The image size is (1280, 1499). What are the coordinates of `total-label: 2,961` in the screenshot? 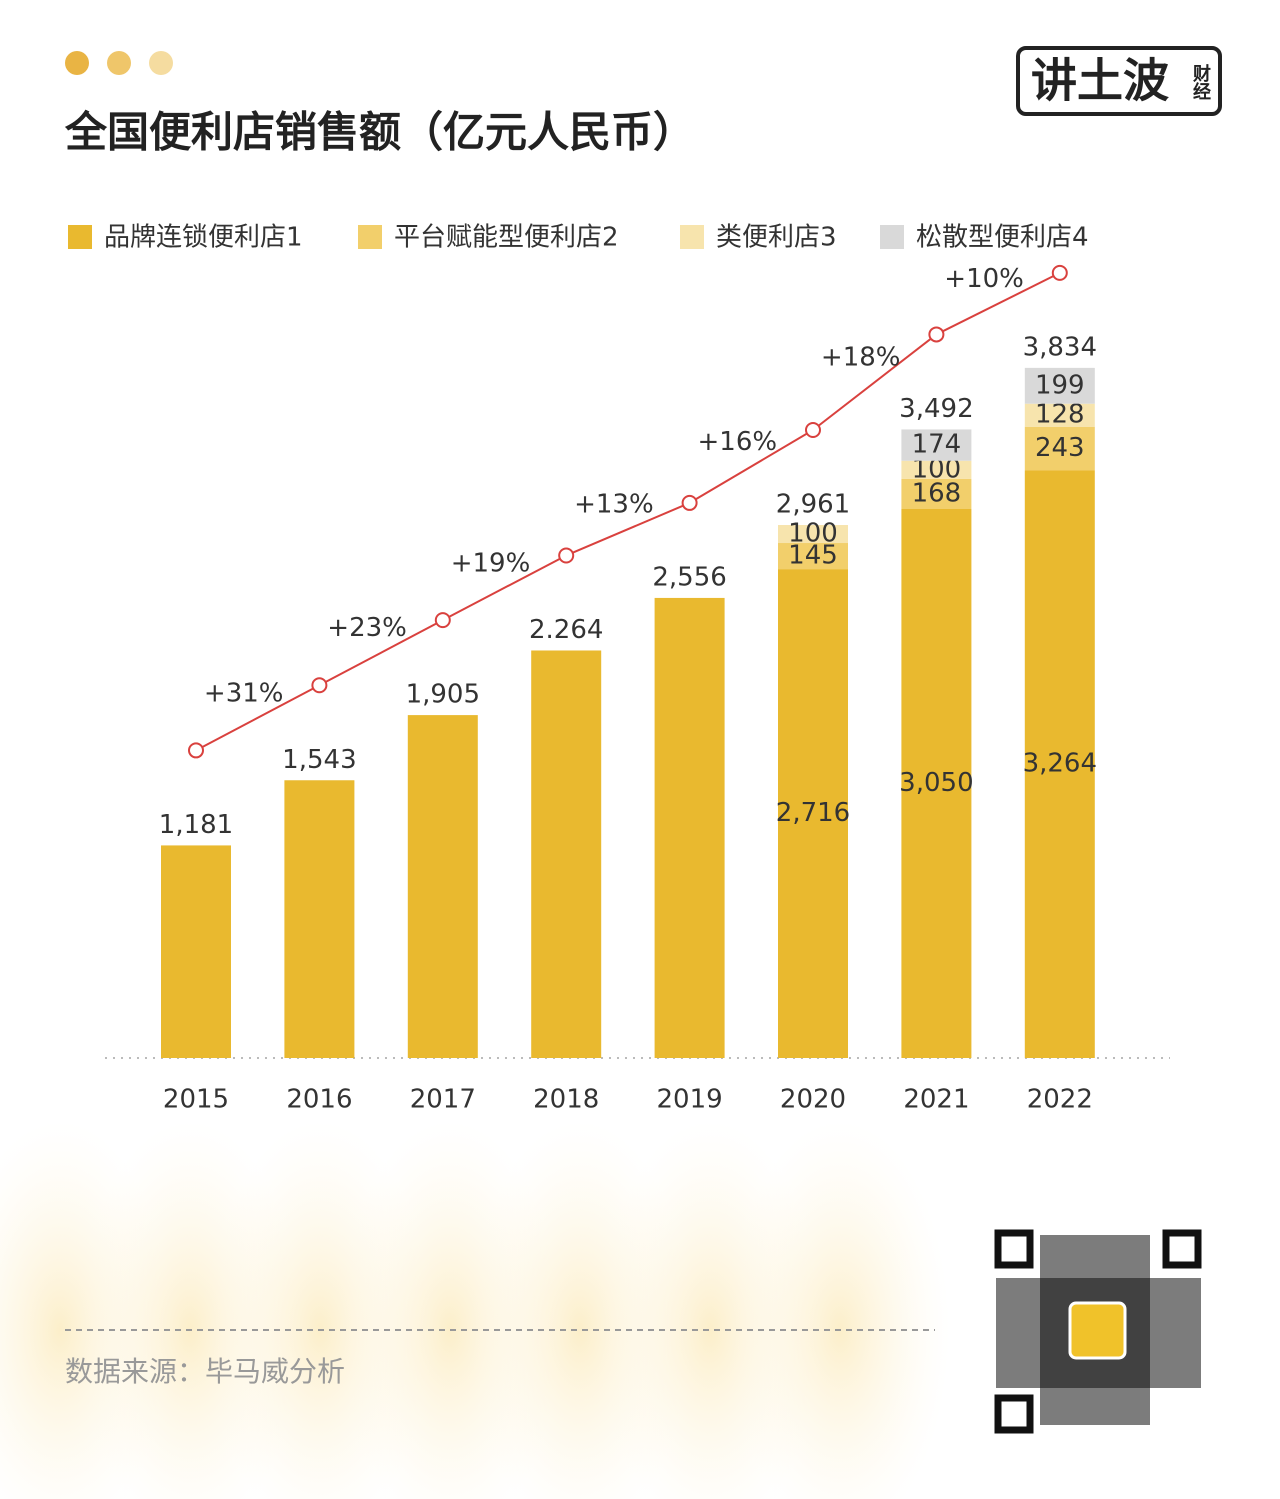 It's located at (813, 505).